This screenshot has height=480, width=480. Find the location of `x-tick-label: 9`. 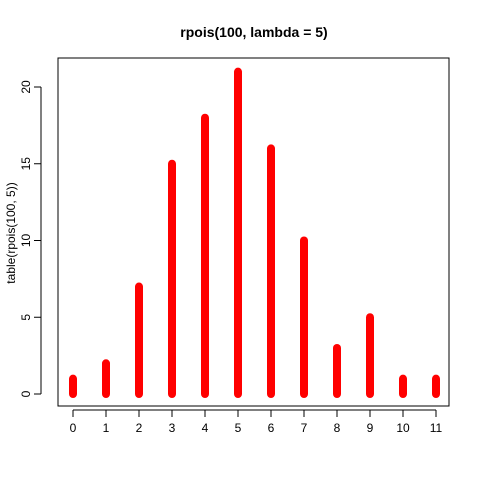

x-tick-label: 9 is located at coordinates (370, 428).